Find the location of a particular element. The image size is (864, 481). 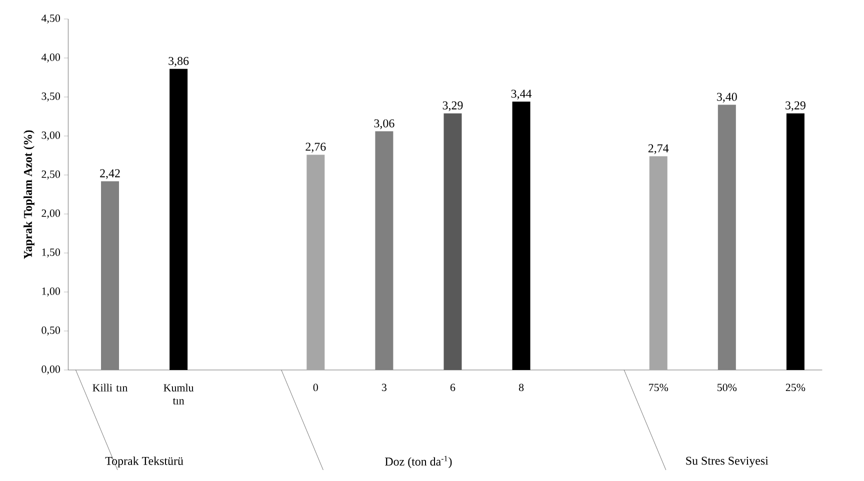

data-label: 2,42 is located at coordinates (110, 174).